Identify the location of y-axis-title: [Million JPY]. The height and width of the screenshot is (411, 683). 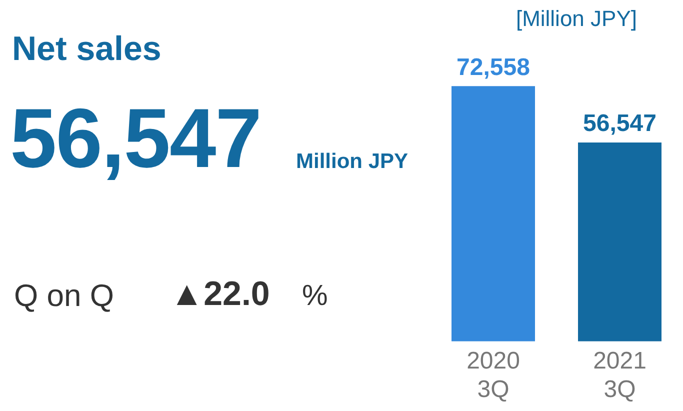
(576, 19).